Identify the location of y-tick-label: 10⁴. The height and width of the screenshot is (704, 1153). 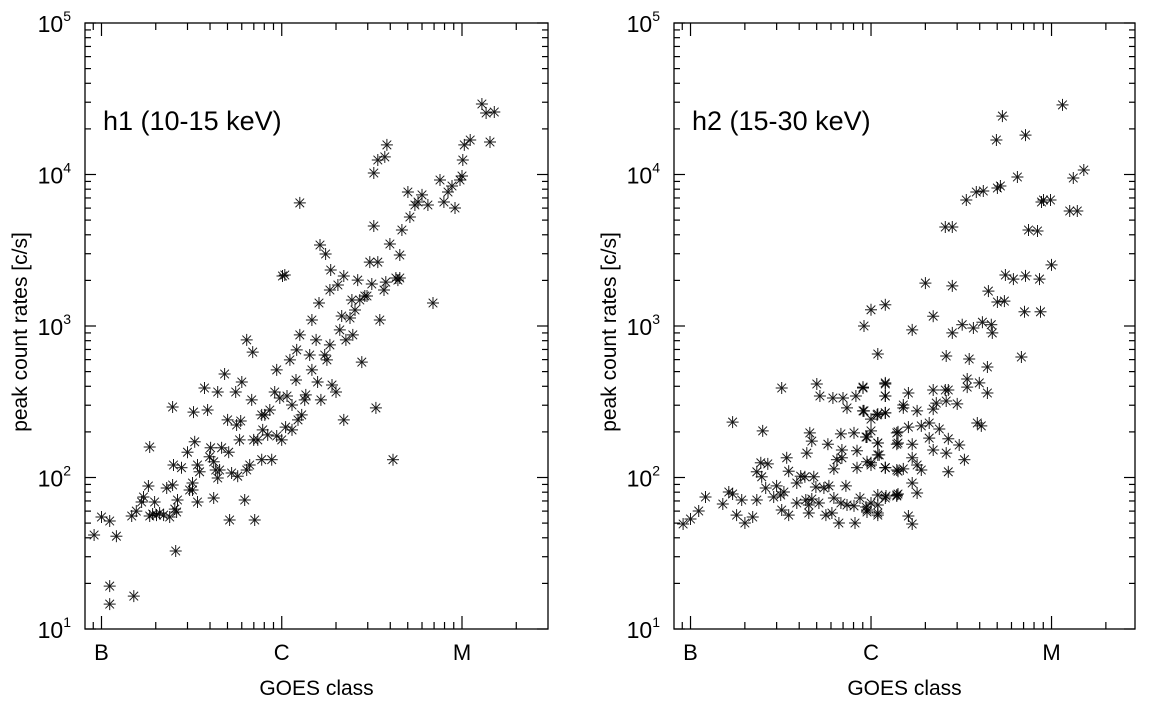
(644, 174).